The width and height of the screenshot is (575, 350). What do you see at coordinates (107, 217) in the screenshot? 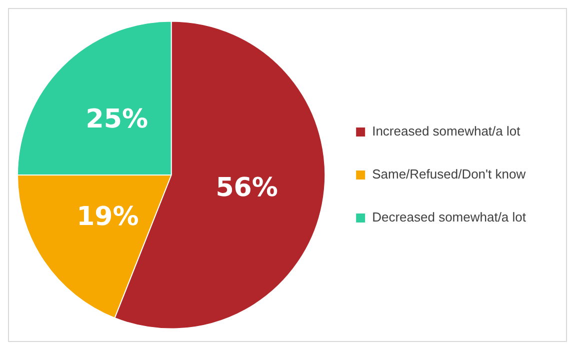
I see `data-label: 19%` at bounding box center [107, 217].